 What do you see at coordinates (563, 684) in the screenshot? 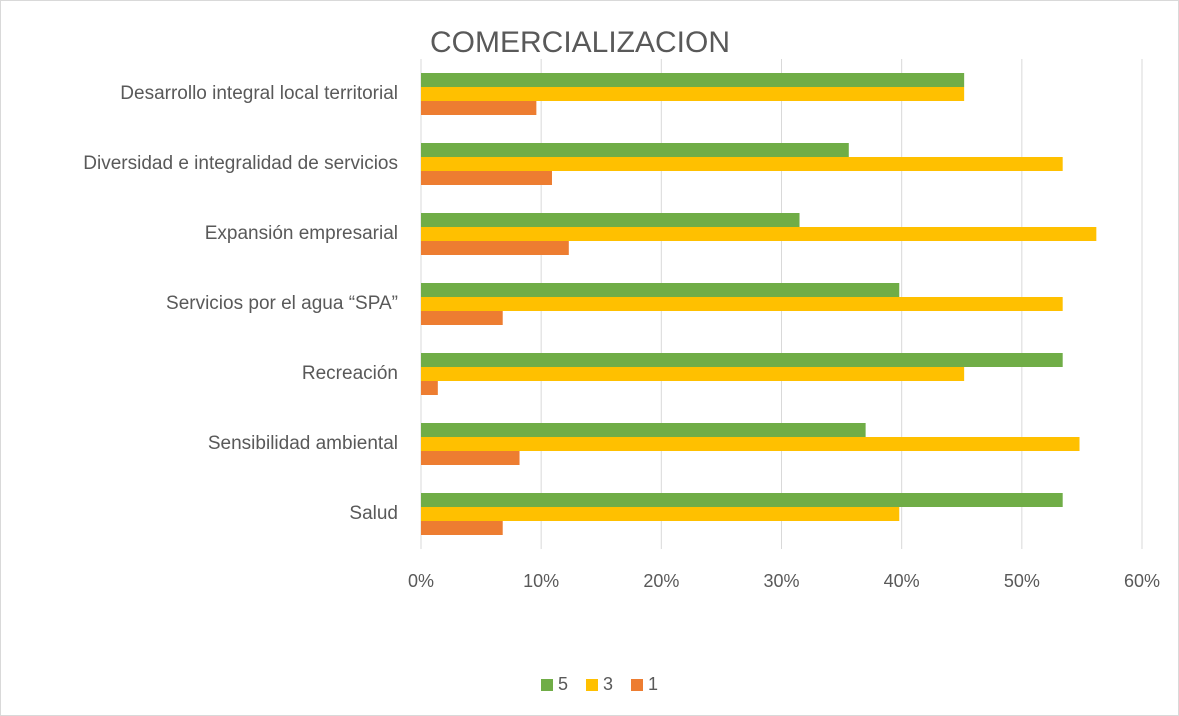
I see `legend-label: 5` at bounding box center [563, 684].